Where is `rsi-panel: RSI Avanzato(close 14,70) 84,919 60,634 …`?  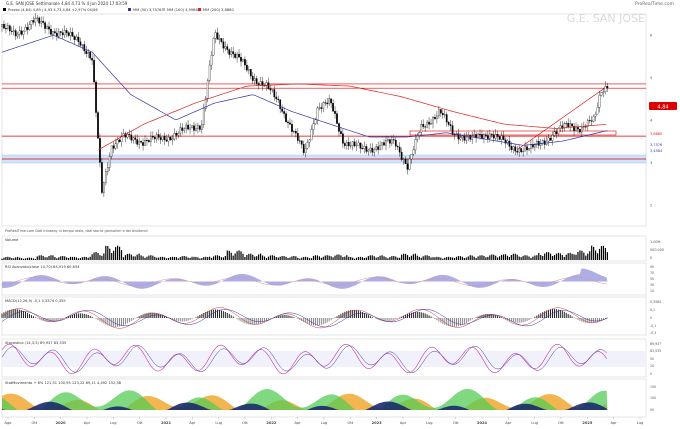 rsi-panel: RSI Avanzato(close 14,70) 84,919 60,634 … is located at coordinates (327, 279).